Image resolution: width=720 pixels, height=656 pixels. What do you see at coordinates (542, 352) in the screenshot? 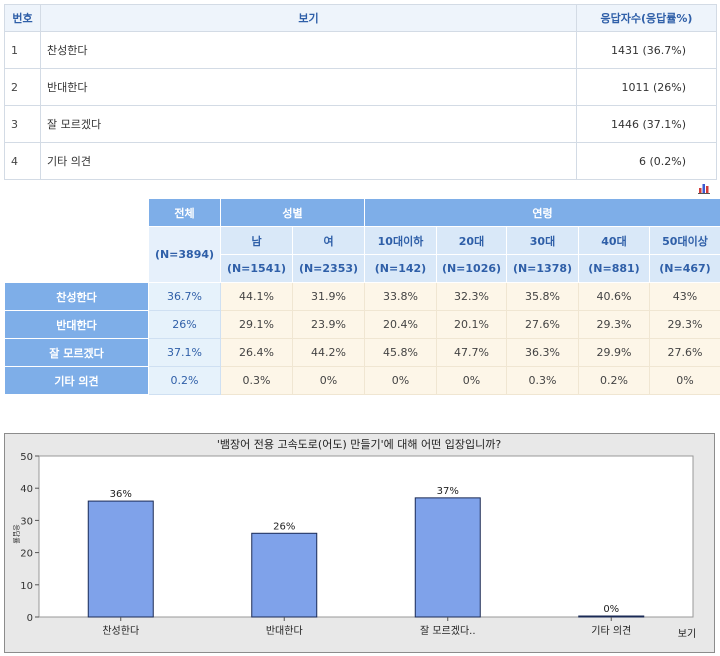
I see `cell: 36.3%` at bounding box center [542, 352].